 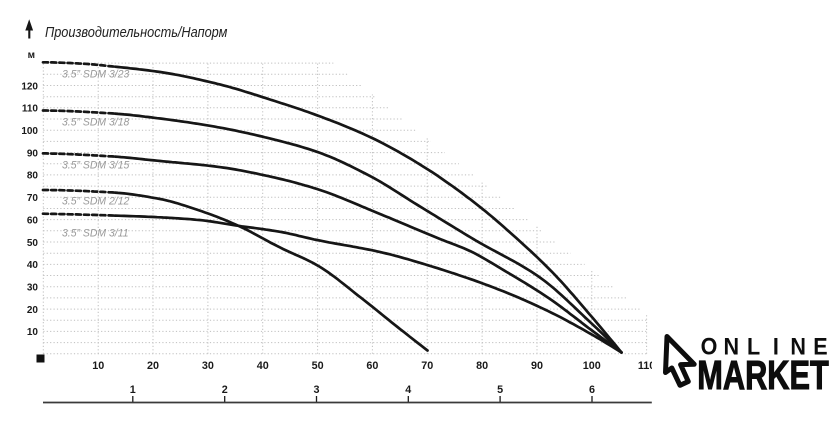 What do you see at coordinates (95, 74) in the screenshot?
I see `svg-text: 3.5” SDM 3/23` at bounding box center [95, 74].